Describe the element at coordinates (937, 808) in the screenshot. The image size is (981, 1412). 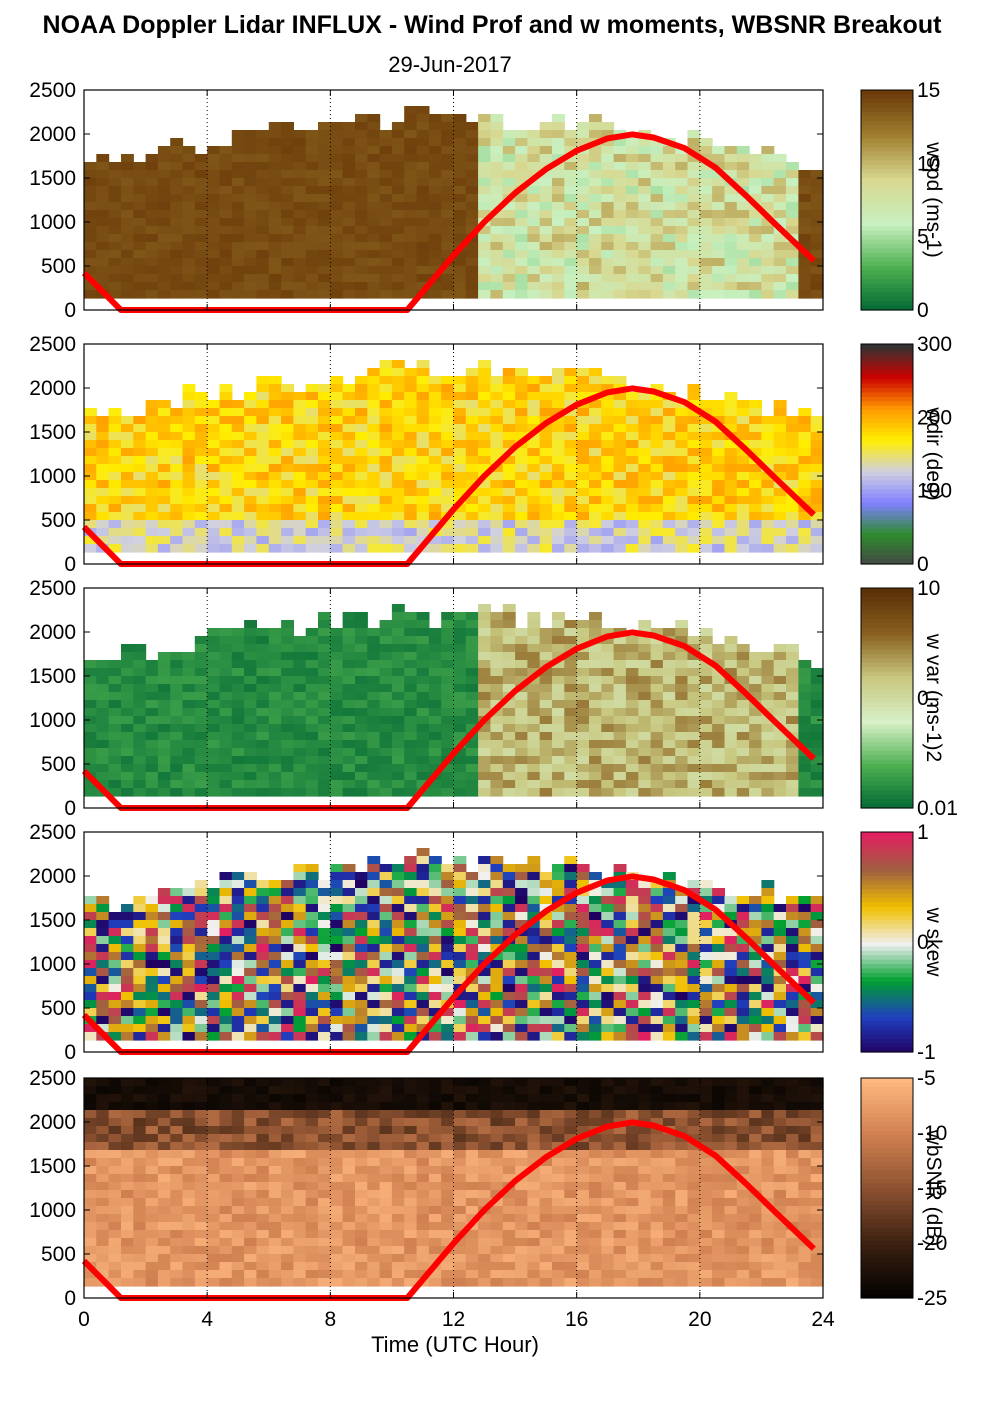
I see `colorbar-tick-label: 0.01` at that location.